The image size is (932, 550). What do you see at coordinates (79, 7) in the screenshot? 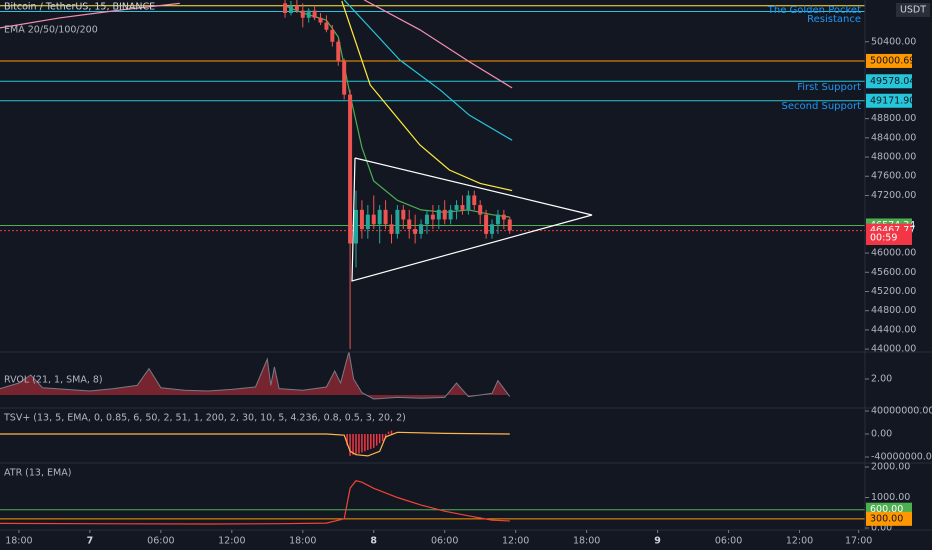
I see `chart-title: Bitcoin / TetherUS, 15, BINANCE` at bounding box center [79, 7].